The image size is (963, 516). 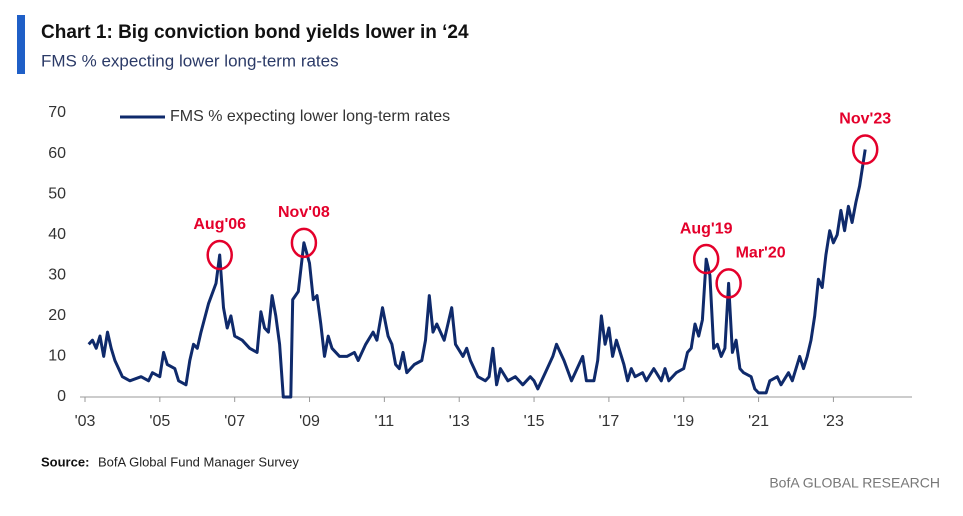 I want to click on annotation-label: Nov'08, so click(x=304, y=212).